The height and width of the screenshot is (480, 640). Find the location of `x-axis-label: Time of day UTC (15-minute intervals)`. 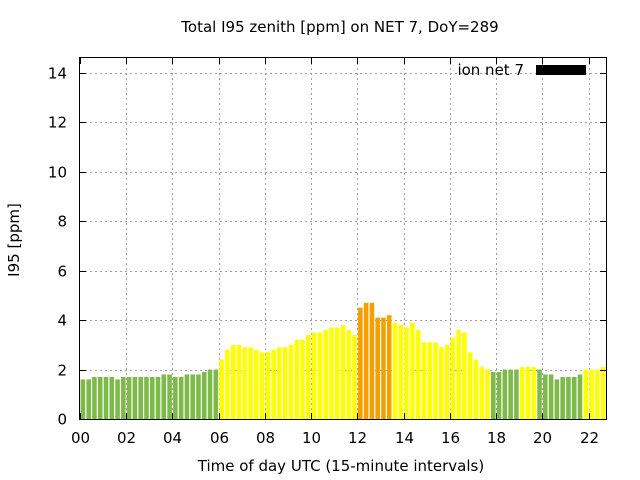

x-axis-label: Time of day UTC (15-minute intervals) is located at coordinates (340, 466).